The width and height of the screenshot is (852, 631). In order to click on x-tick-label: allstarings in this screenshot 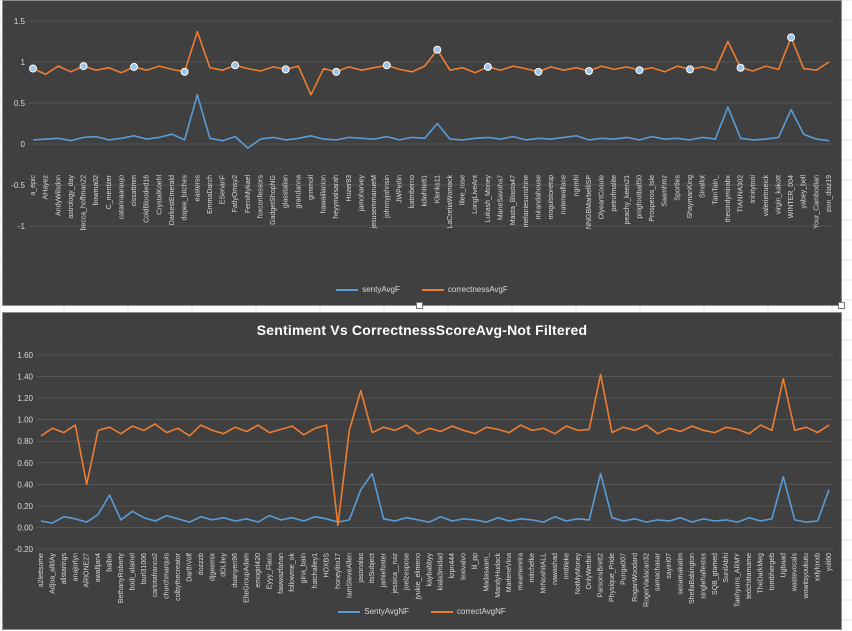, I will do `click(64, 569)`.